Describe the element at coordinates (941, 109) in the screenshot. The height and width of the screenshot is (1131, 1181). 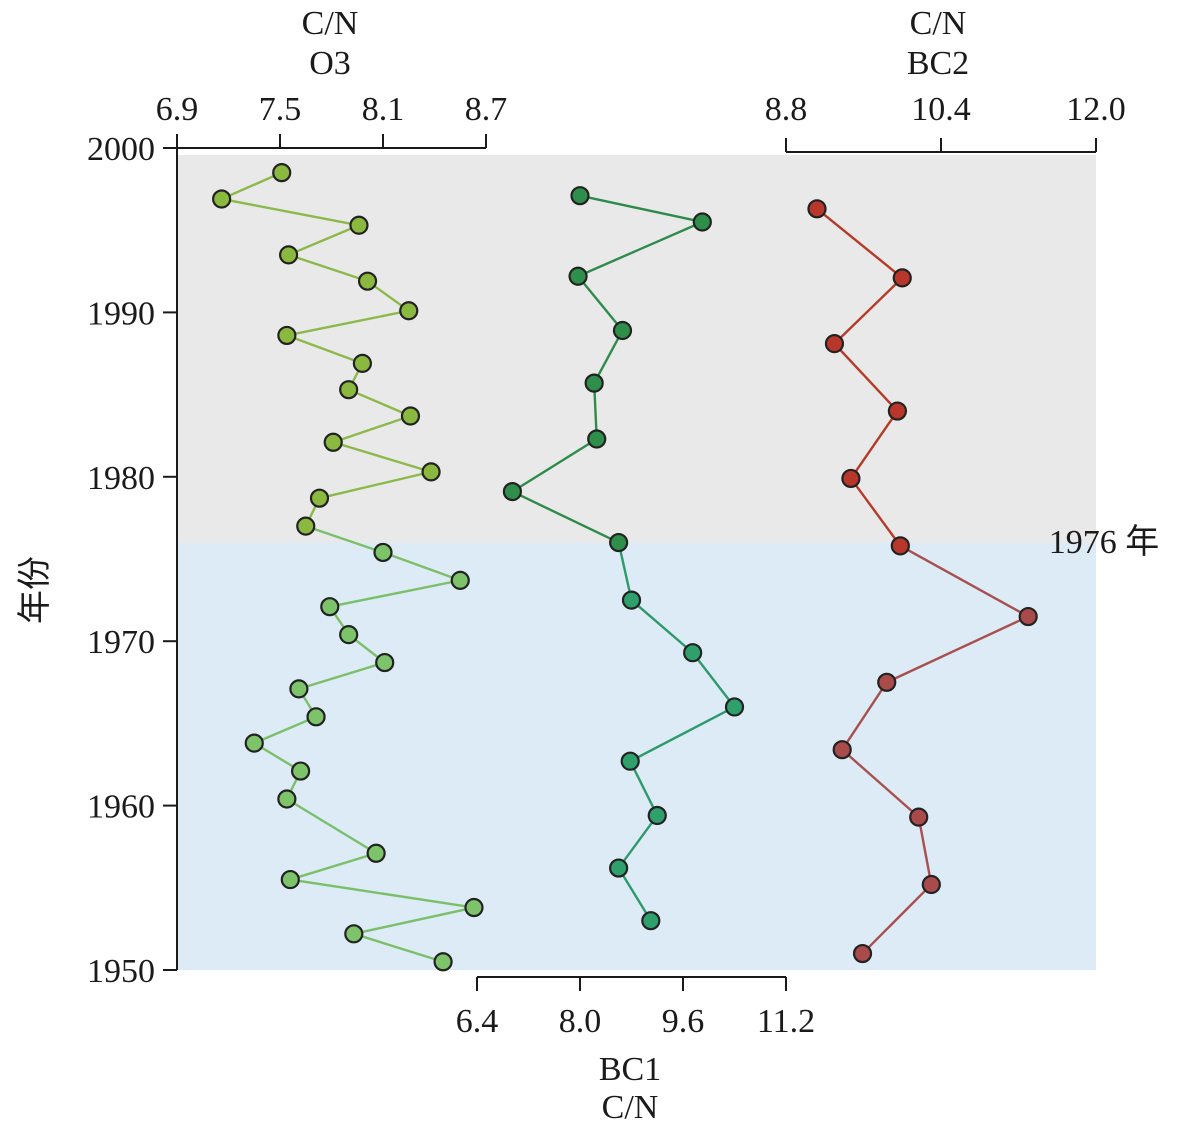
I see `bc2-x-tick-label-10.4: 10.4` at that location.